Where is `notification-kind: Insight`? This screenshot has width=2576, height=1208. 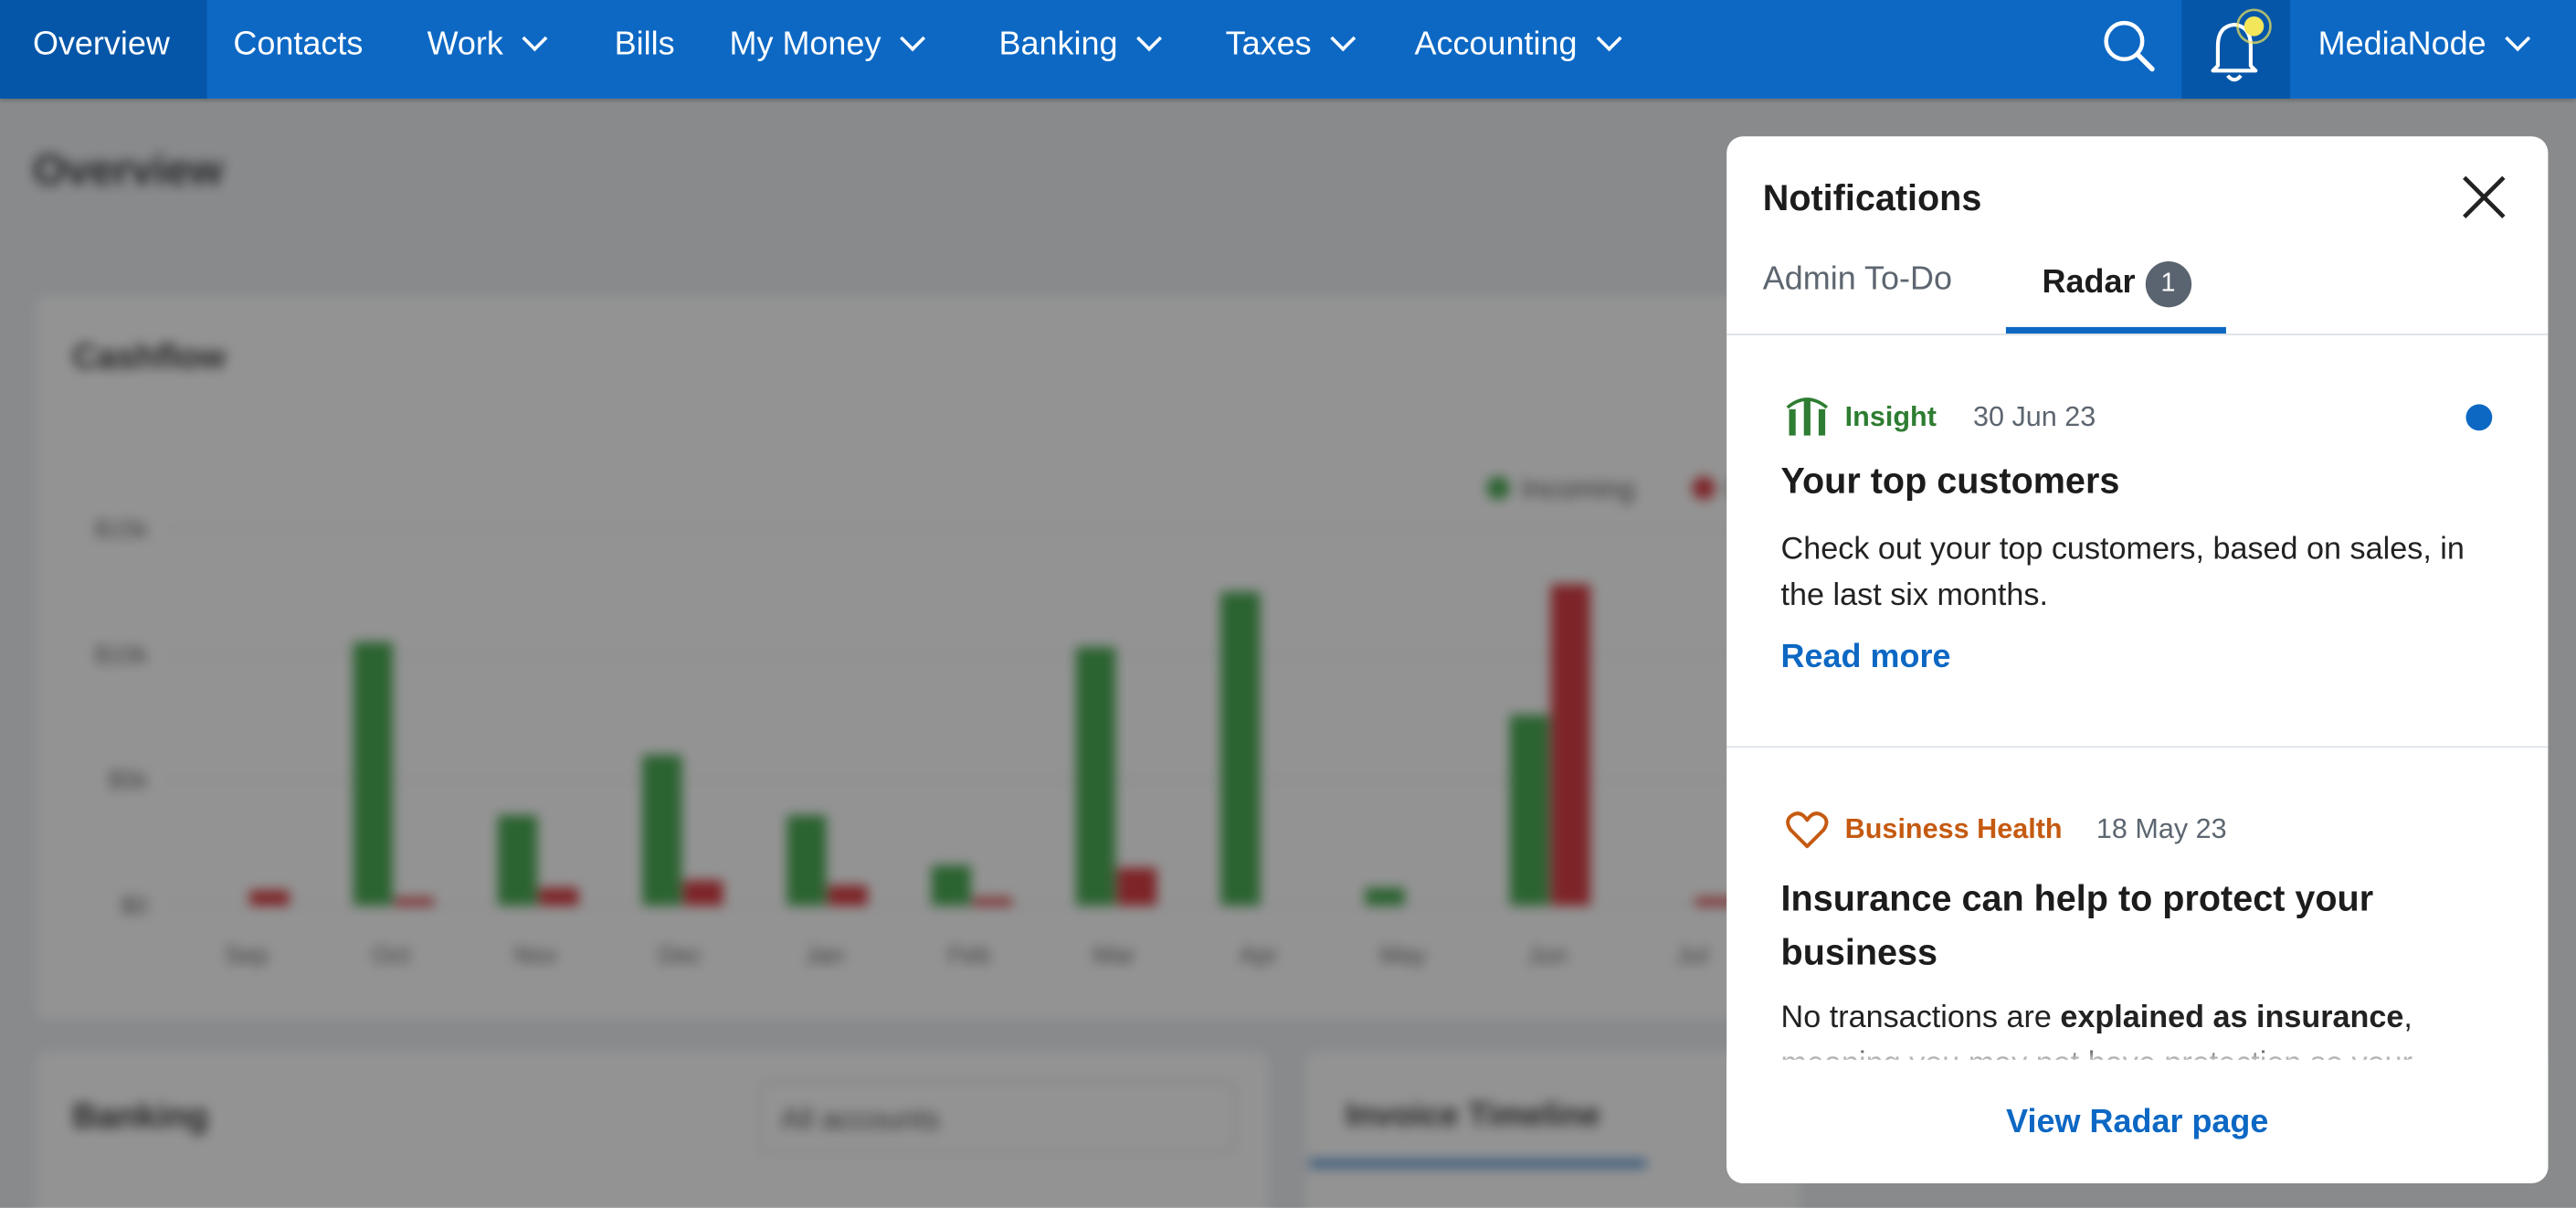 notification-kind: Insight is located at coordinates (1890, 416).